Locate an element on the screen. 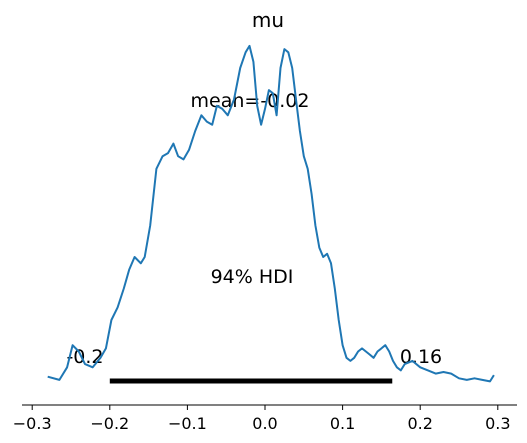  x-axis-ticks: −0.3 −0.2 −0.1 0.0 0.1 0.2 0.3 is located at coordinates (262, 419).